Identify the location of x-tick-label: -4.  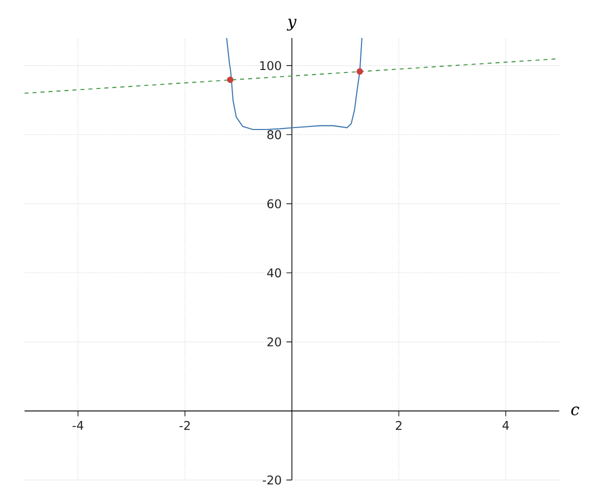
(78, 425).